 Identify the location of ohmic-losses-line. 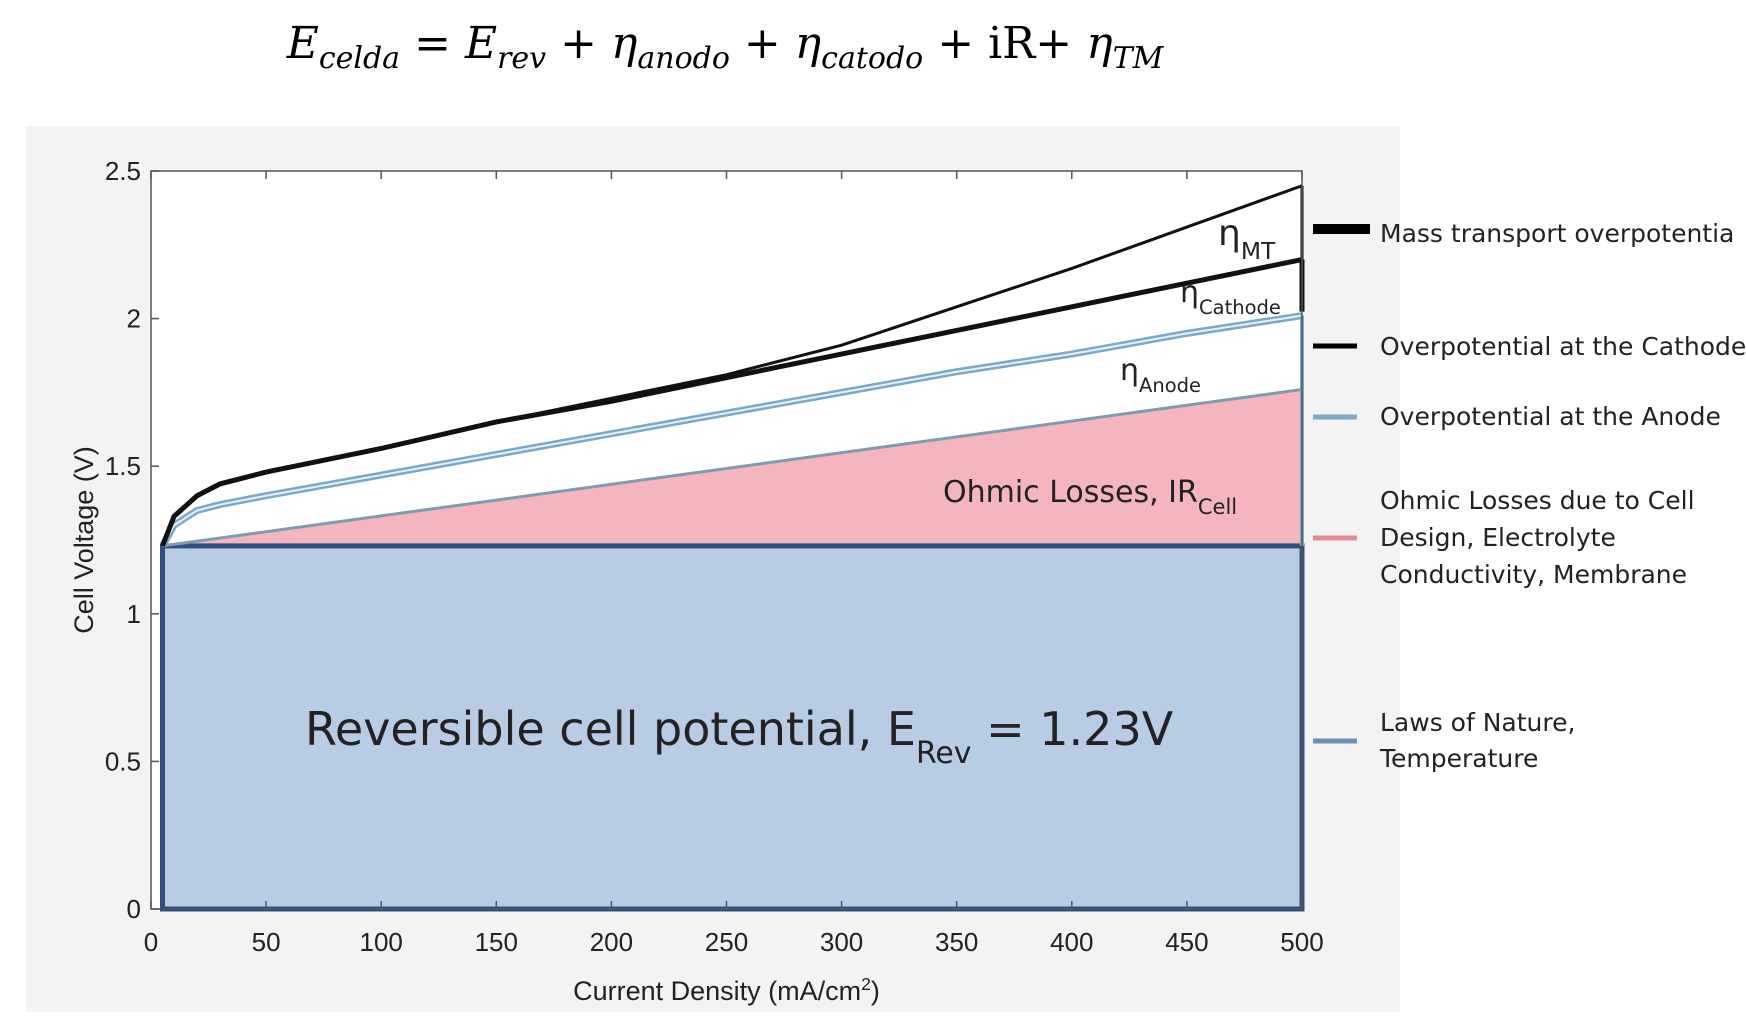
(732, 467).